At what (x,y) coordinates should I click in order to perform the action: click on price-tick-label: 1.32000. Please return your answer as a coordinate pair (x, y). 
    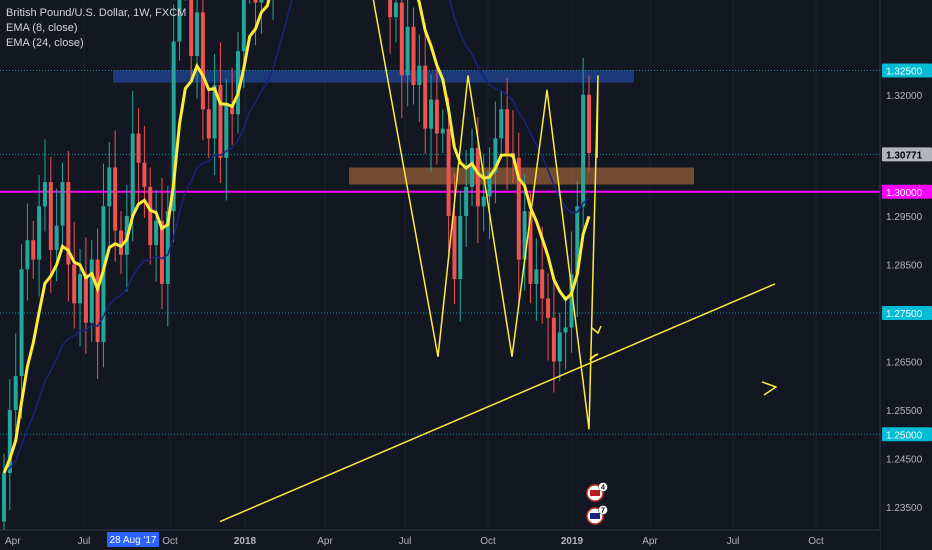
    Looking at the image, I should click on (904, 96).